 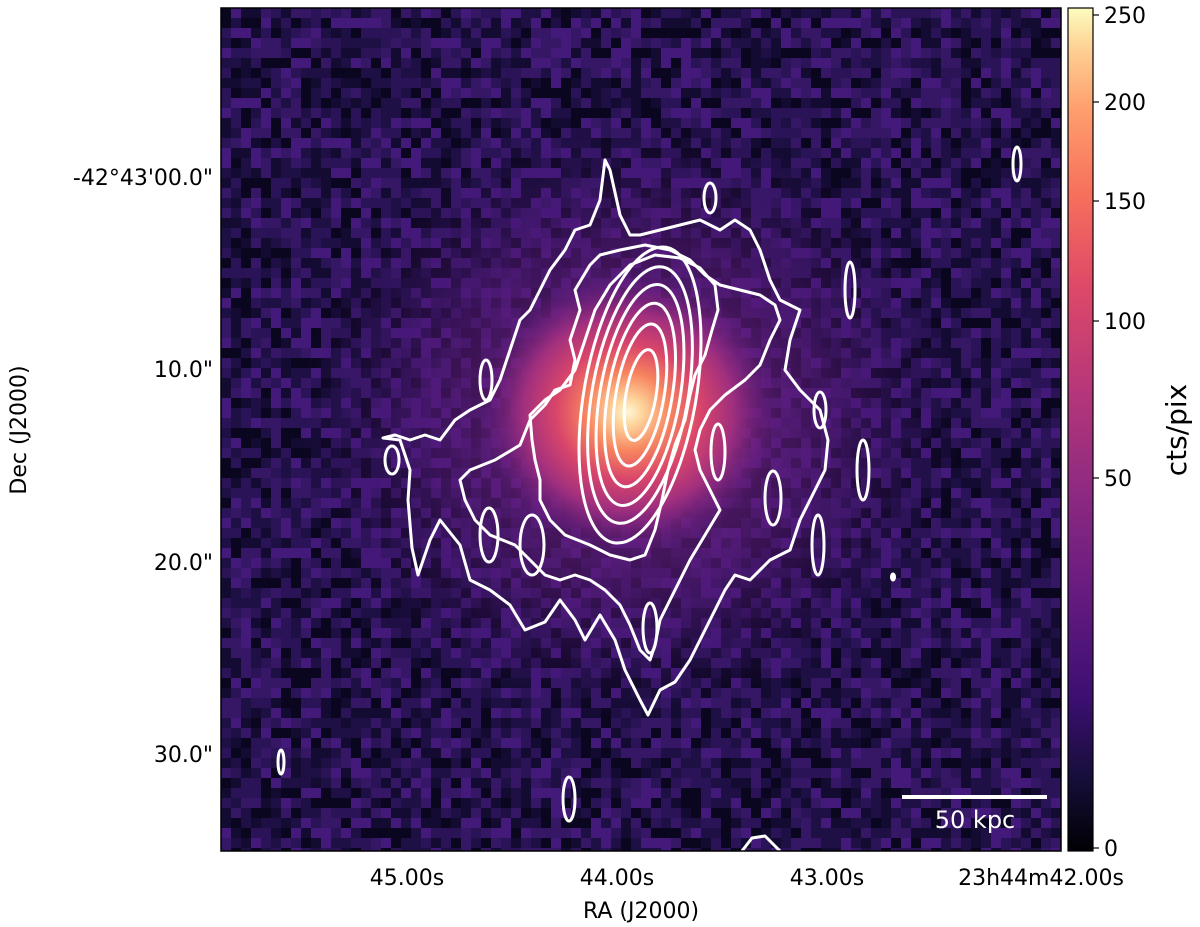 I want to click on y-tick-label: 20.0", so click(x=183, y=563).